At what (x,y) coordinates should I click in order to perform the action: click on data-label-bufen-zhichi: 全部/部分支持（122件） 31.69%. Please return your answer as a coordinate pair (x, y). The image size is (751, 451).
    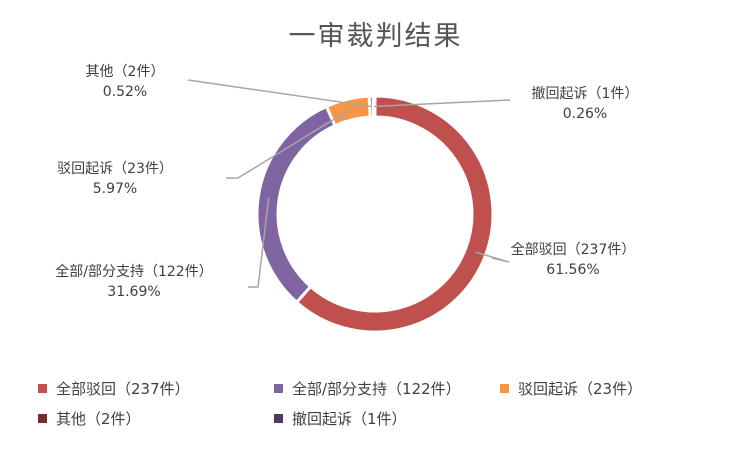
    Looking at the image, I should click on (134, 282).